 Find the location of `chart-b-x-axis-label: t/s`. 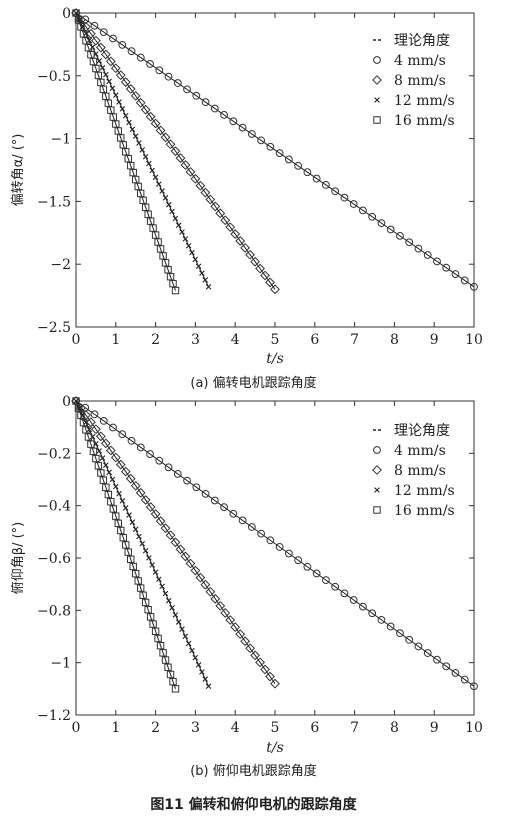

chart-b-x-axis-label: t/s is located at coordinates (275, 748).